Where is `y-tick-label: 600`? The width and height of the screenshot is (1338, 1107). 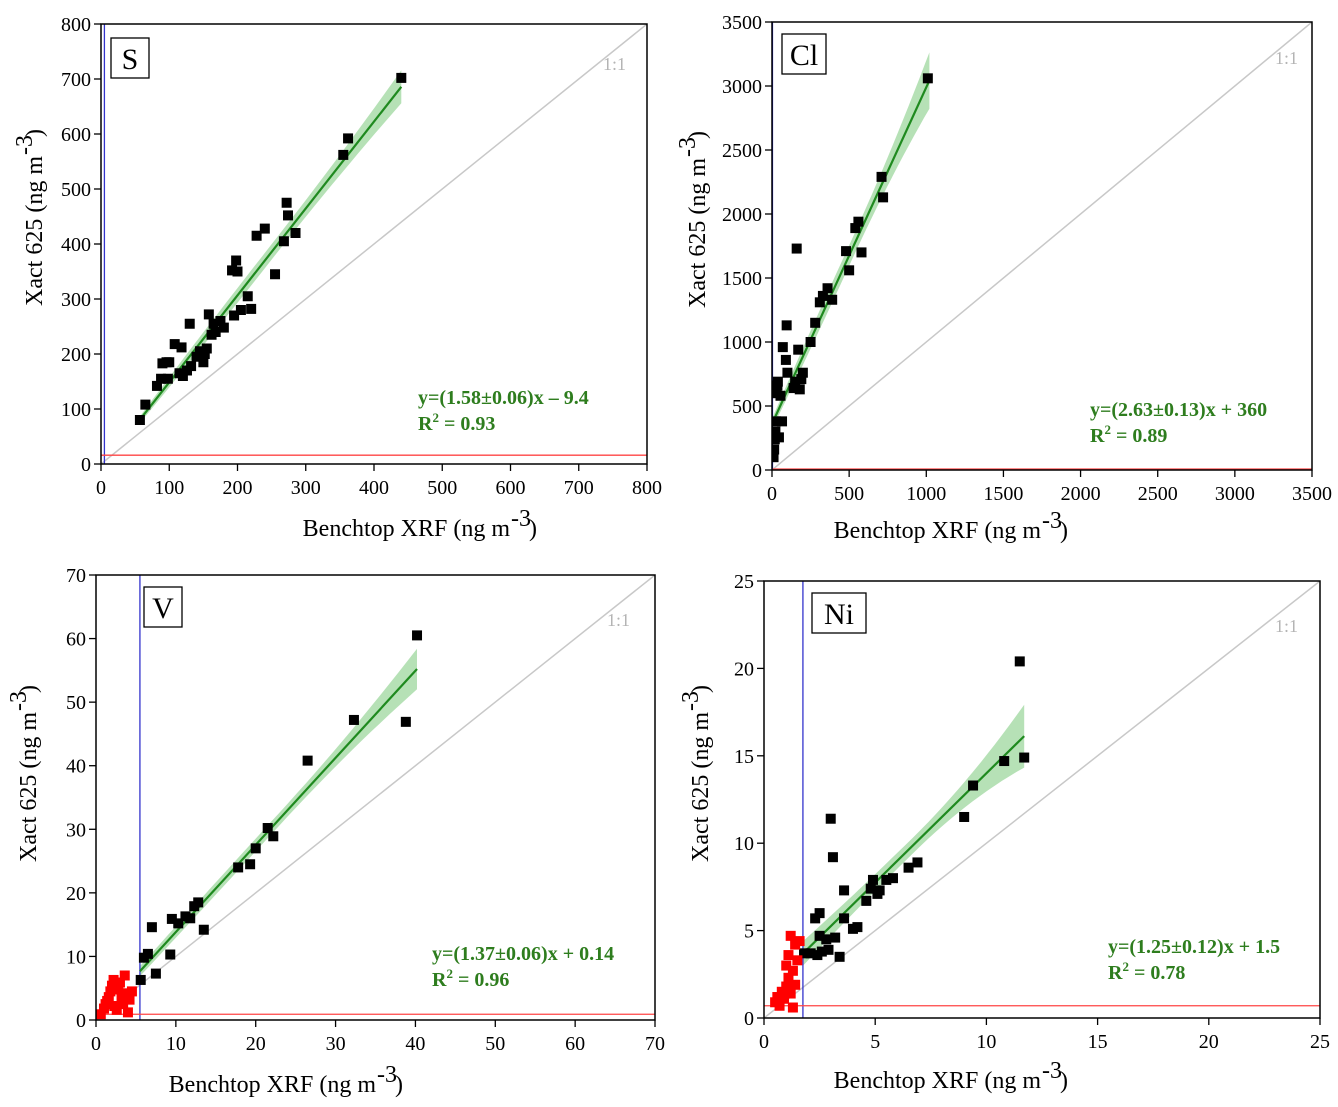
y-tick-label: 600 is located at coordinates (76, 135).